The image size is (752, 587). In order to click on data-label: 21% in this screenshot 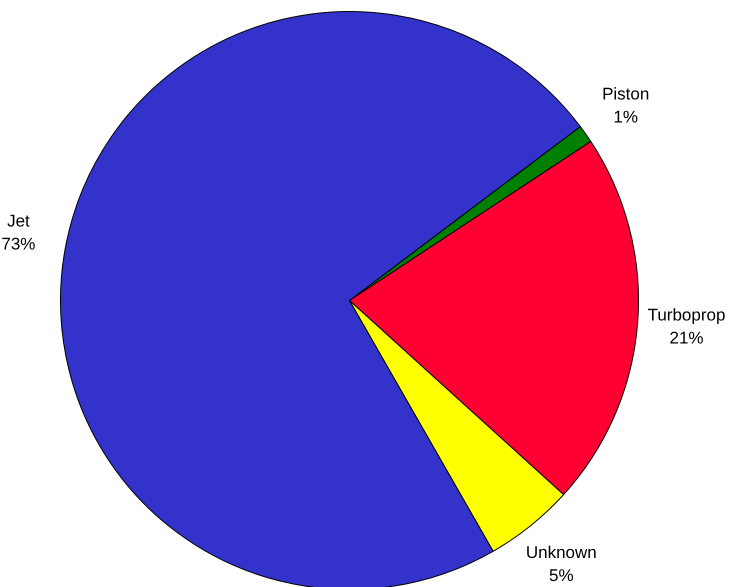, I will do `click(686, 338)`.